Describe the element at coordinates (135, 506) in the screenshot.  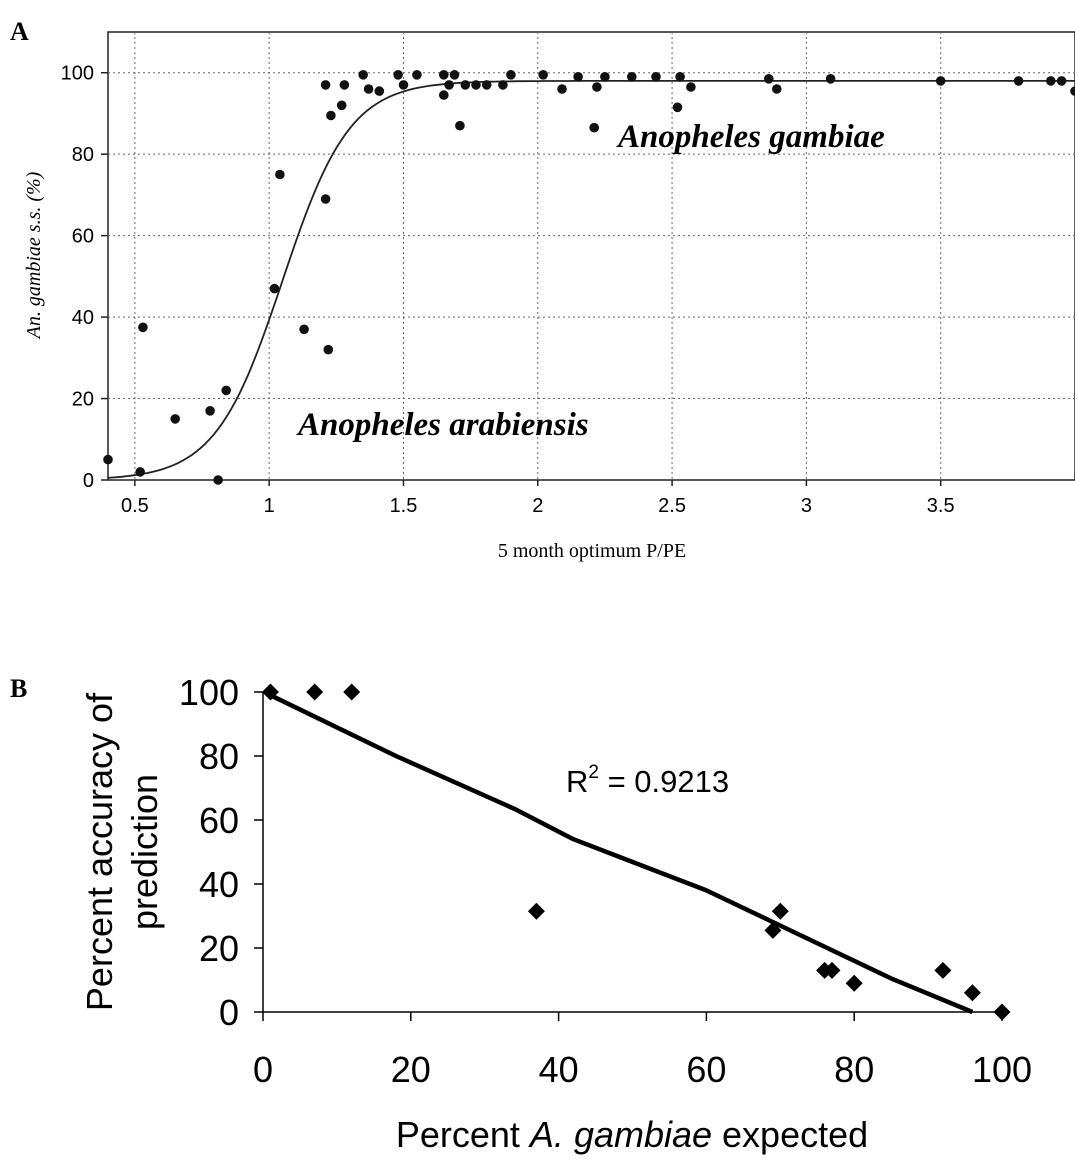
I see `panel-a-x-tick-label: 0.5` at that location.